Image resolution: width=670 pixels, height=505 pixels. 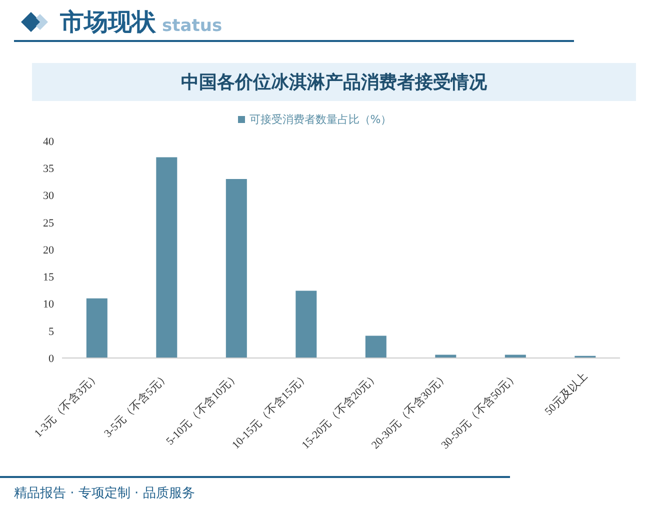 I want to click on text: status, so click(x=192, y=26).